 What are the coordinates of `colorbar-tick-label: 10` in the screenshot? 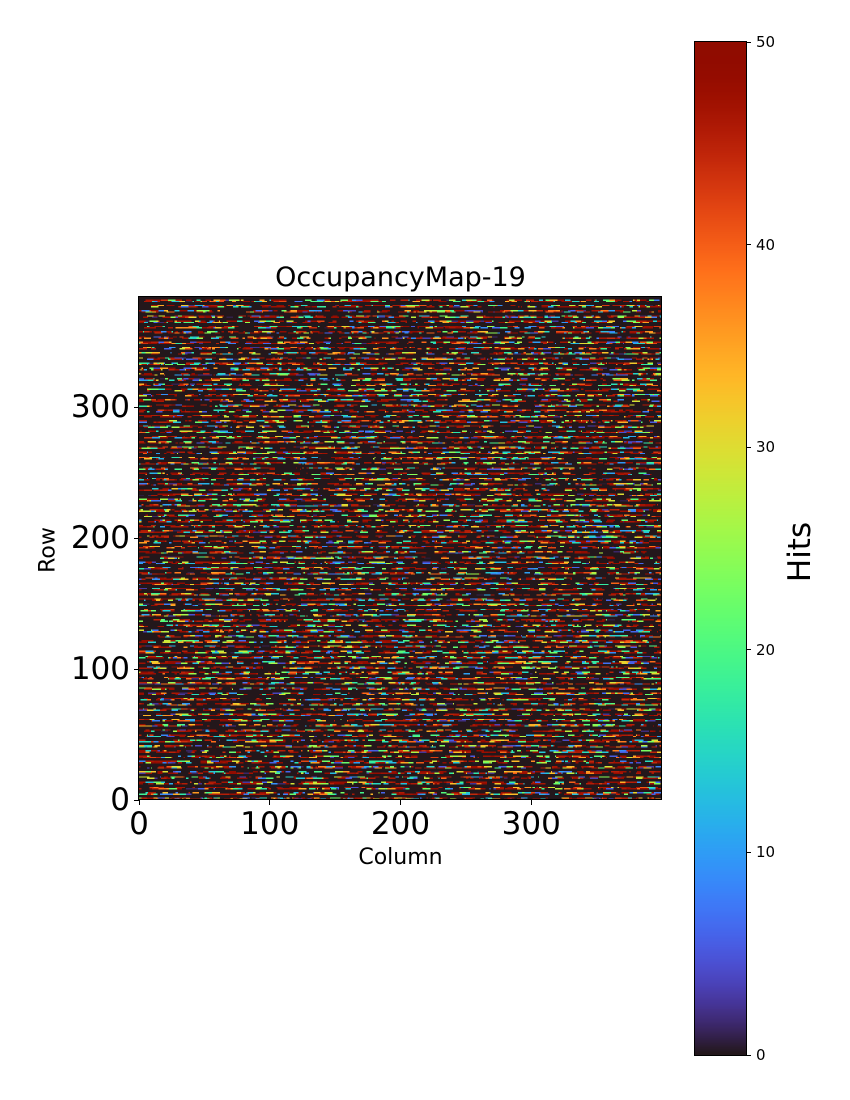 It's located at (766, 852).